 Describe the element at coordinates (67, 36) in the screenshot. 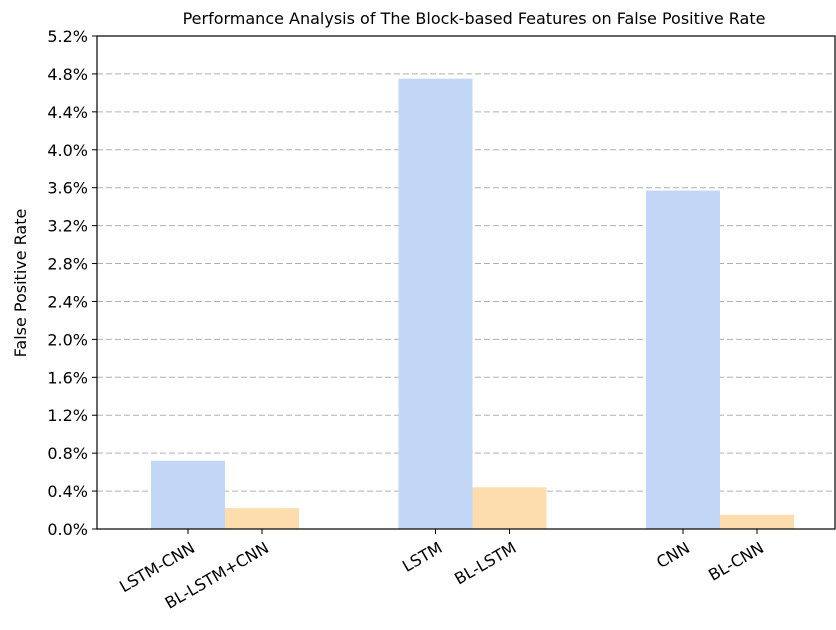

I see `y-tick-label: 5.2%` at that location.